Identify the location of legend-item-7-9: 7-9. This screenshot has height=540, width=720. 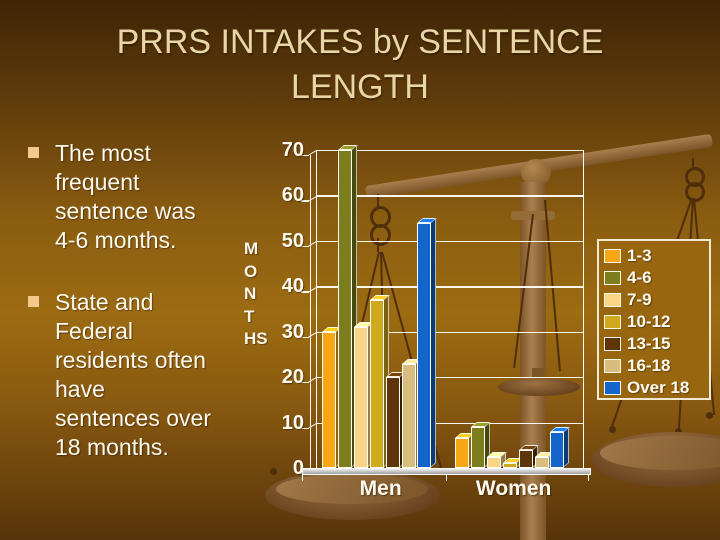
(656, 300).